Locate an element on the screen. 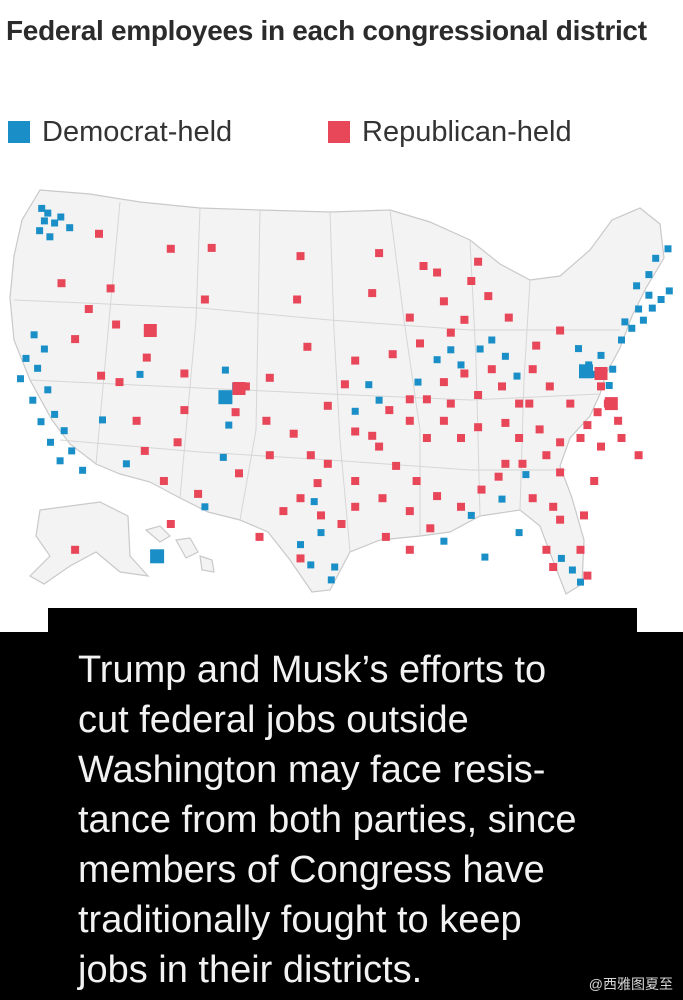 The height and width of the screenshot is (1000, 683). caption-line: tance from both parties, since is located at coordinates (327, 820).